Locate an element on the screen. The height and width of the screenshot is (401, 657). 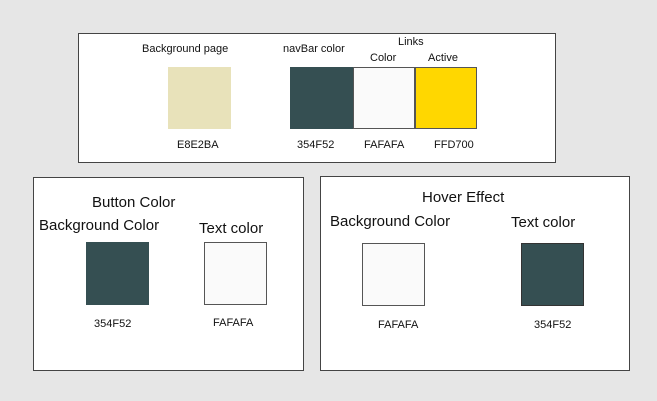
links-active-label: Active is located at coordinates (443, 58).